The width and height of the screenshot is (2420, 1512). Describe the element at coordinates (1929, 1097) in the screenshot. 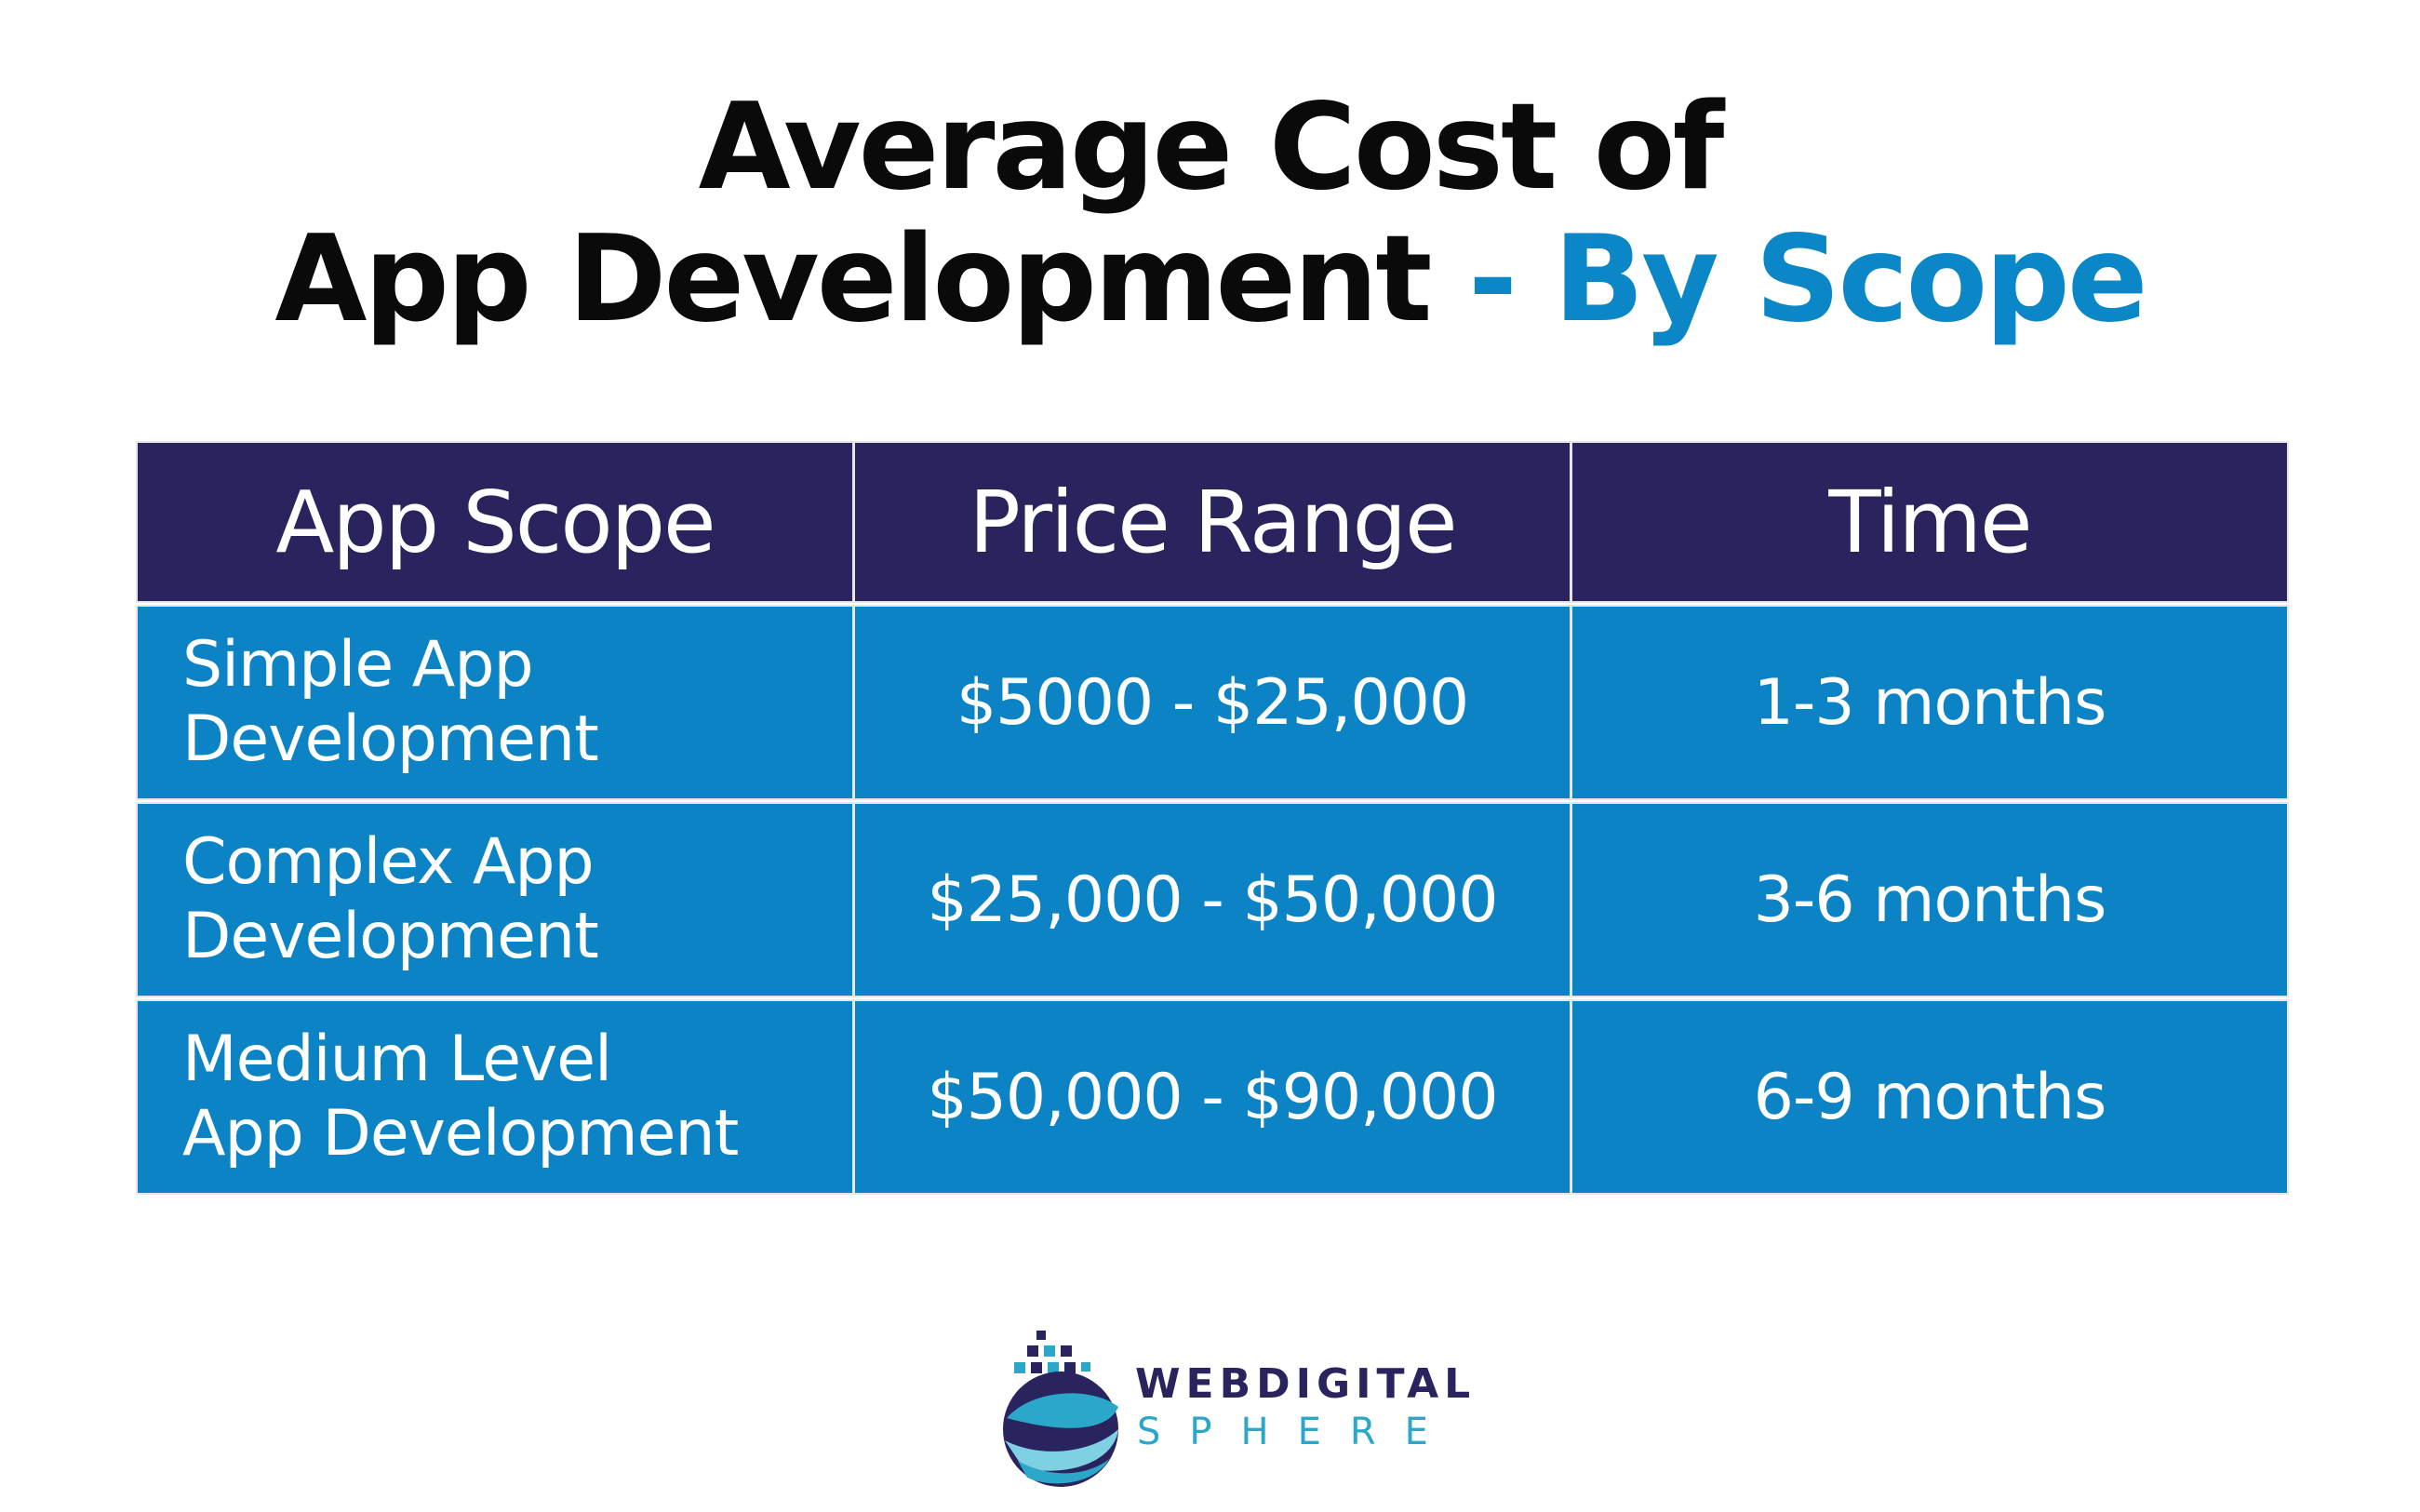

I see `table-row-3-time: 6-9 months` at that location.